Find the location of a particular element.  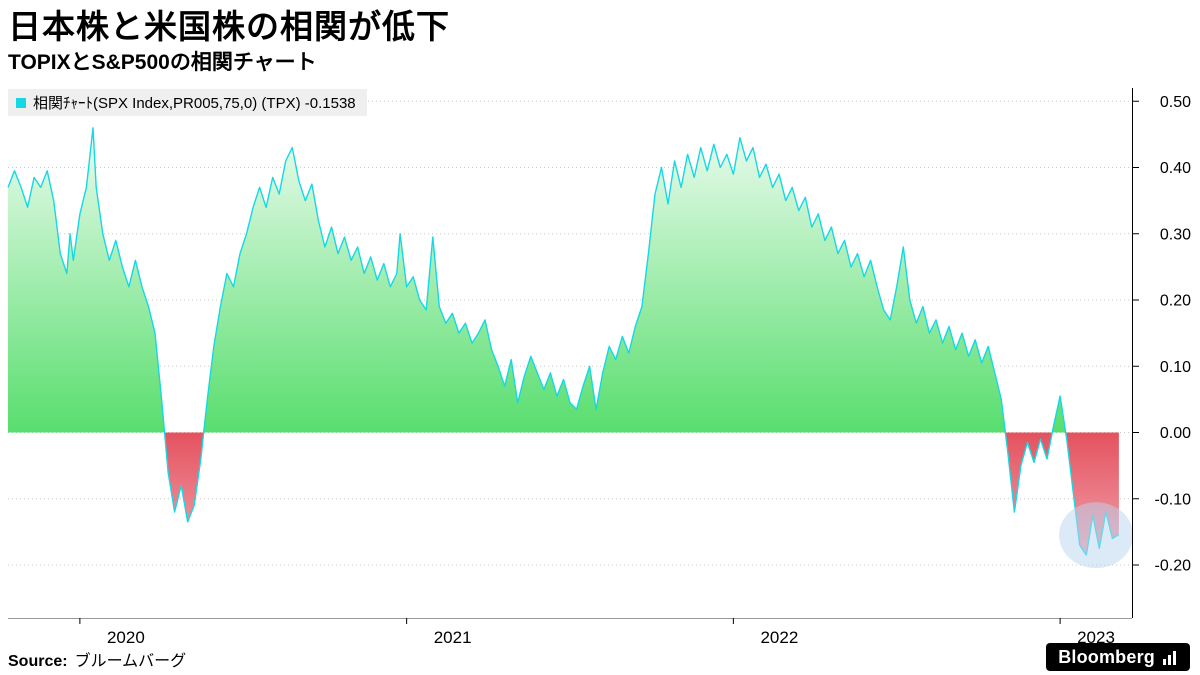

source-line: Source: ブルームバーグ is located at coordinates (97, 659).